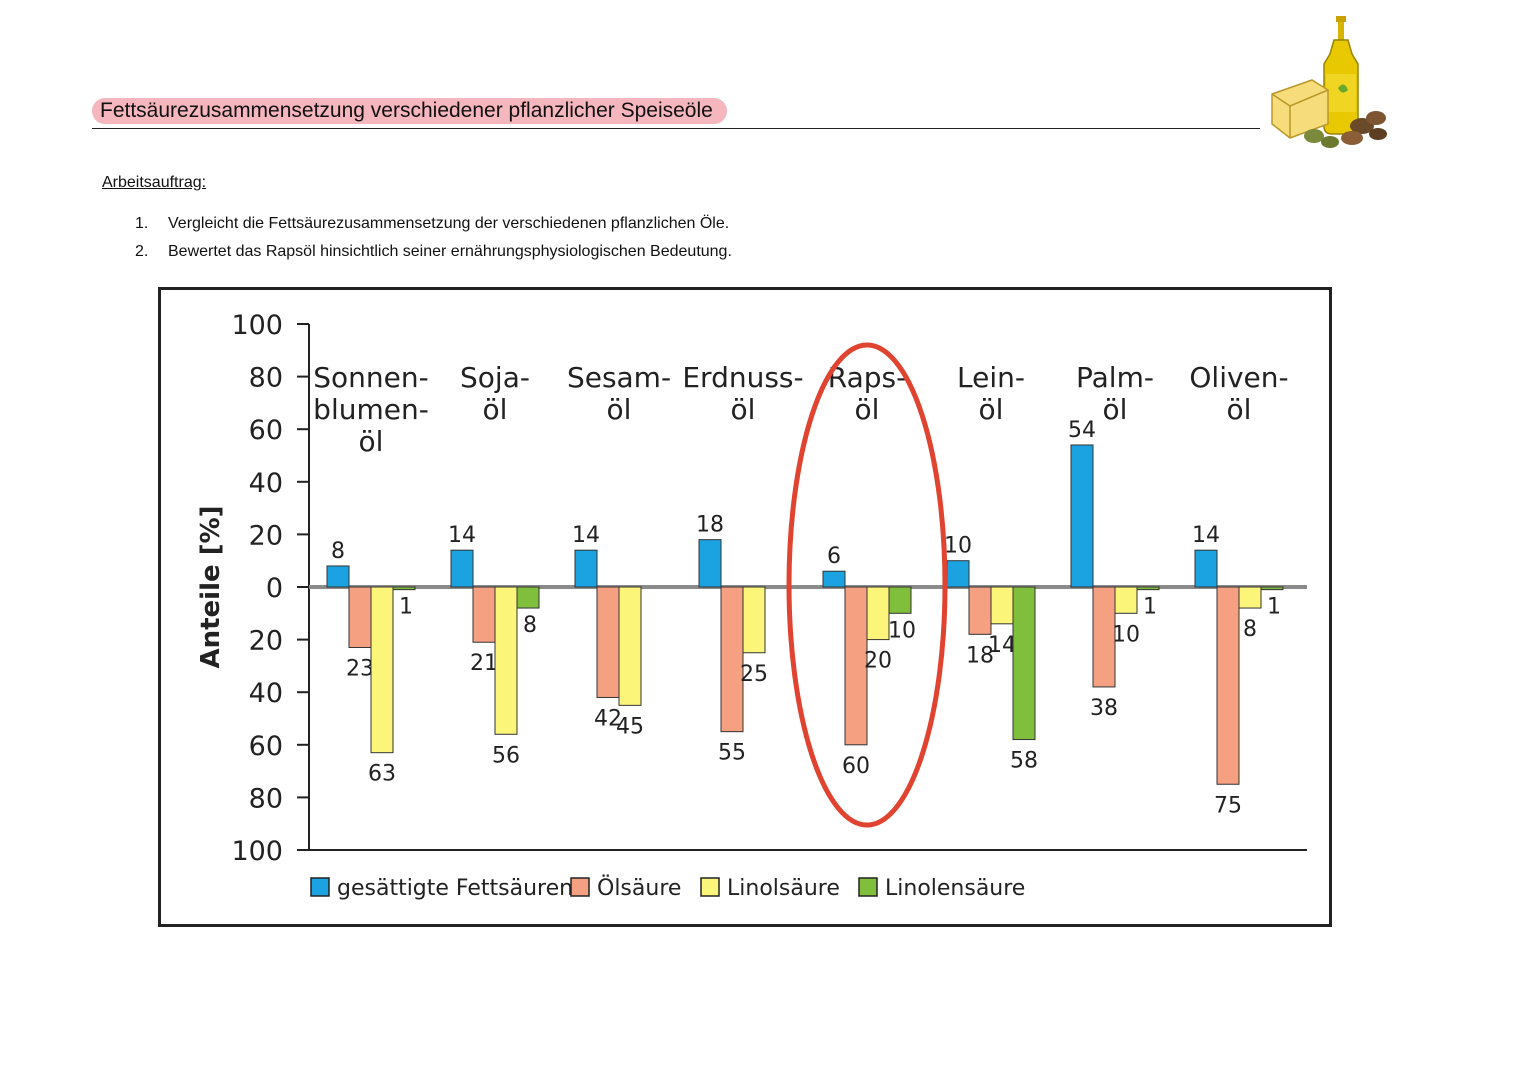 The height and width of the screenshot is (1080, 1527). I want to click on legend-label: gesättigte Fettsäuren, so click(455, 888).